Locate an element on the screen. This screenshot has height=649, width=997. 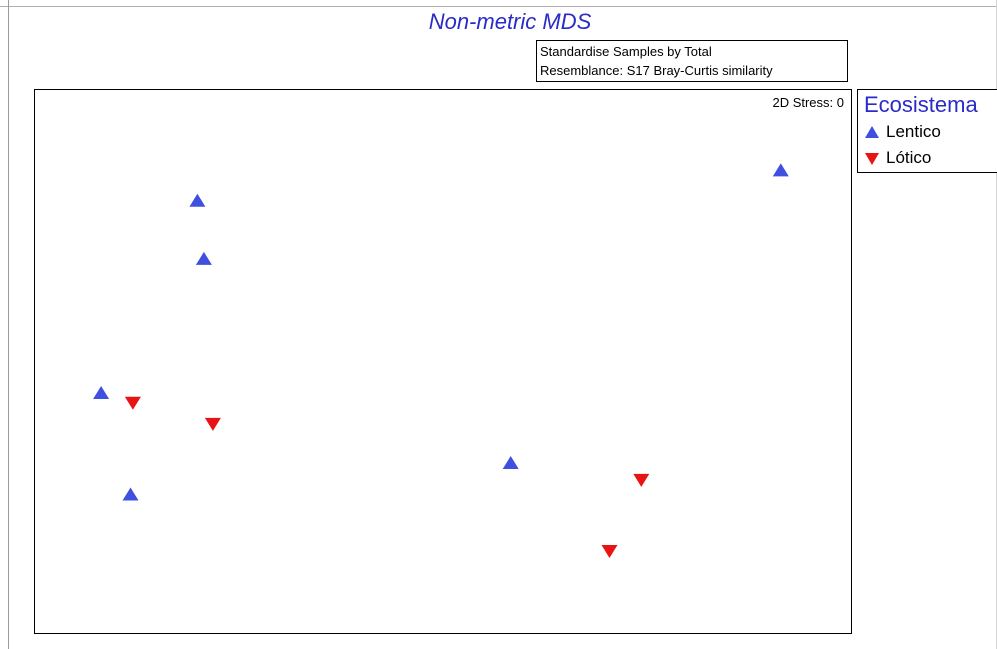
triangle-down-icon is located at coordinates (872, 159).